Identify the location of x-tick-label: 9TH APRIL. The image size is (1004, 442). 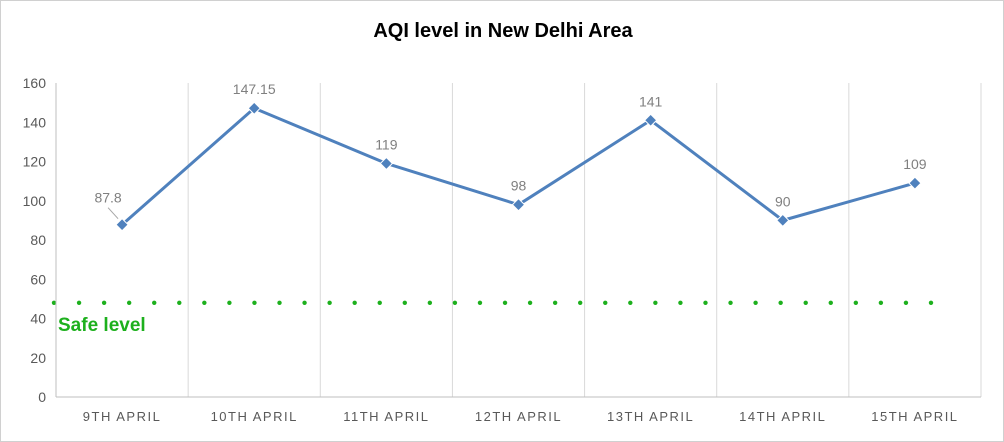
(122, 416).